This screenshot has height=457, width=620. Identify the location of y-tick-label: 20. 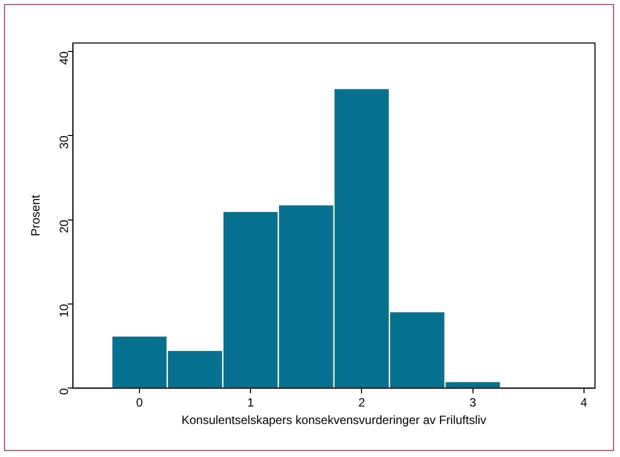
(64, 226).